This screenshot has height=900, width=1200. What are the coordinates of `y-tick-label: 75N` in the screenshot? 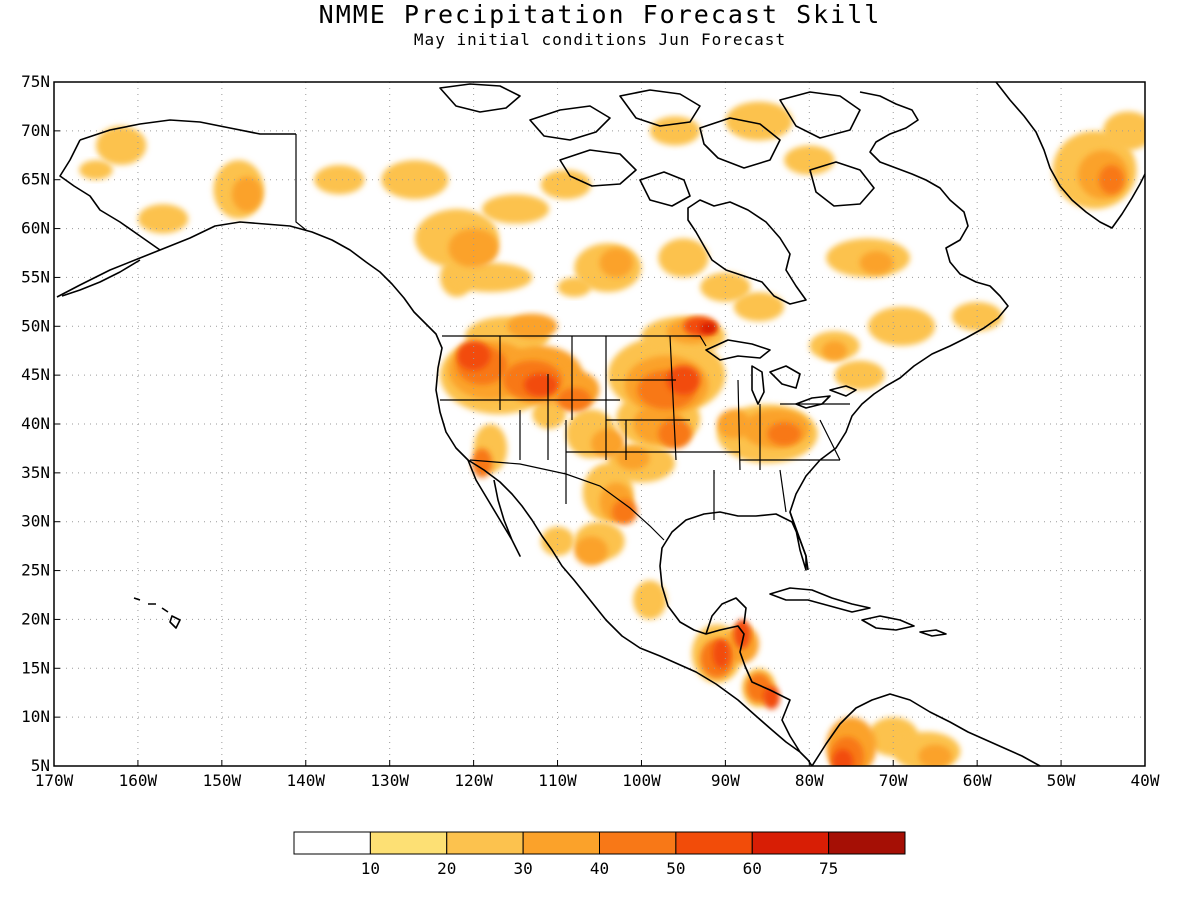 It's located at (35, 81).